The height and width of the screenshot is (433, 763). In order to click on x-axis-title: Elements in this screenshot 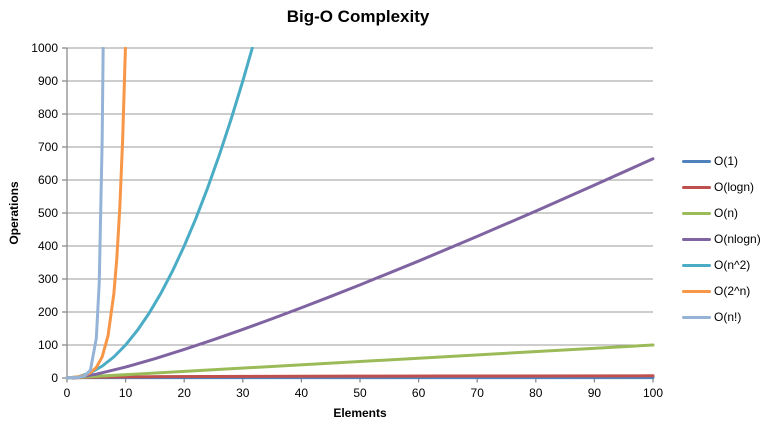, I will do `click(360, 413)`.